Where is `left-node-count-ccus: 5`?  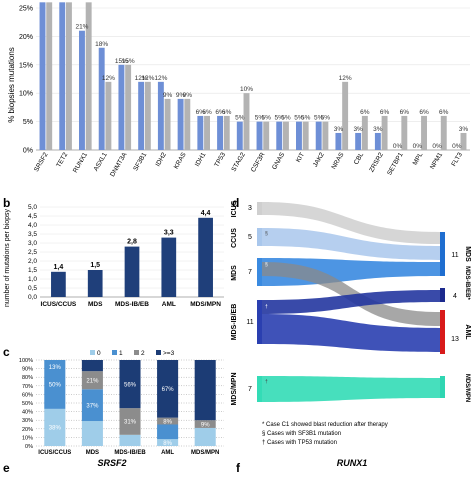
left-node-count-ccus: 5 is located at coordinates (250, 237).